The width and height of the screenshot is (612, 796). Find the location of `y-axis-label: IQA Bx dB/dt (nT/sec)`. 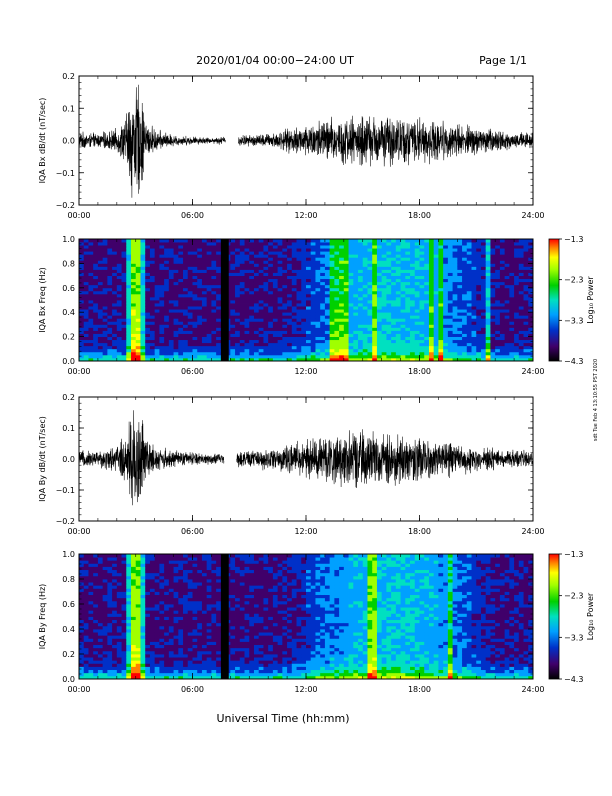

y-axis-label: IQA Bx dB/dt (nT/sec) is located at coordinates (42, 141).